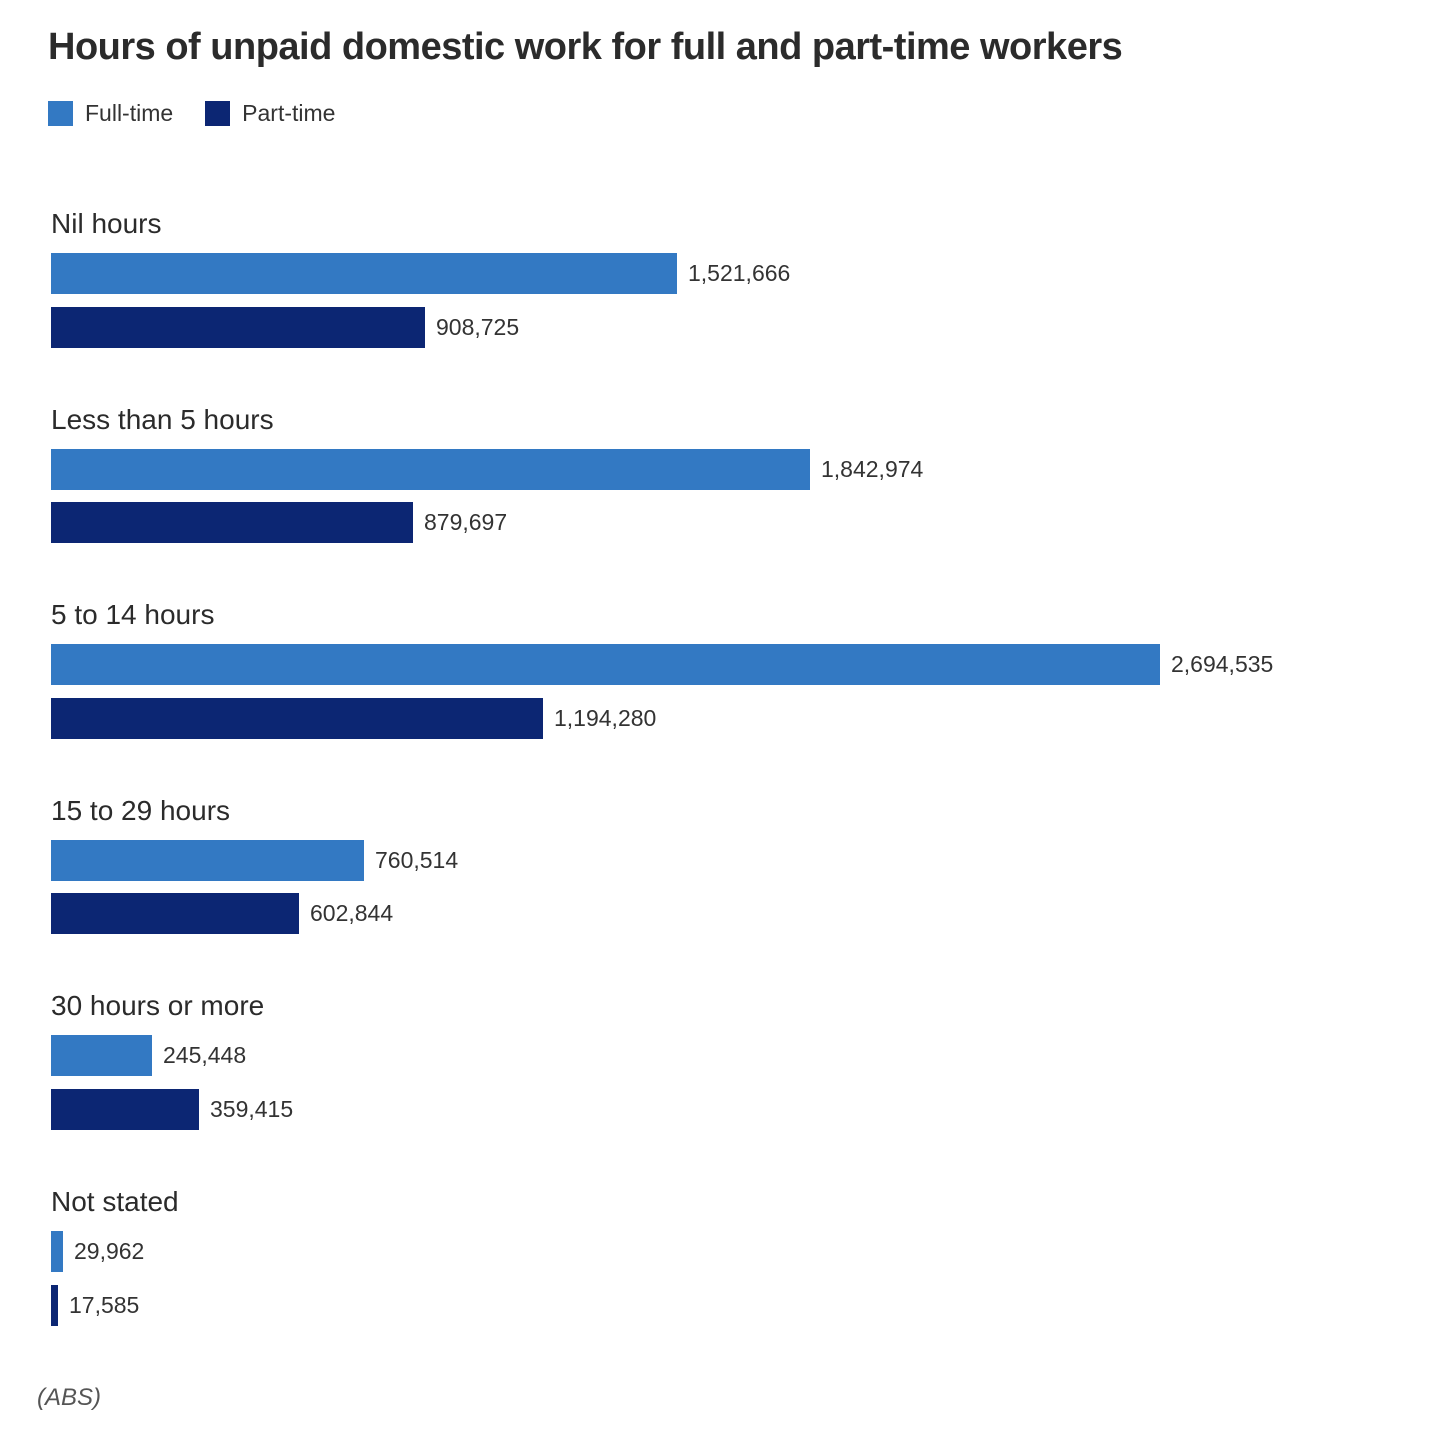 The width and height of the screenshot is (1444, 1446). I want to click on category-label-5-to-14-hours: 5 to 14 hours, so click(133, 615).